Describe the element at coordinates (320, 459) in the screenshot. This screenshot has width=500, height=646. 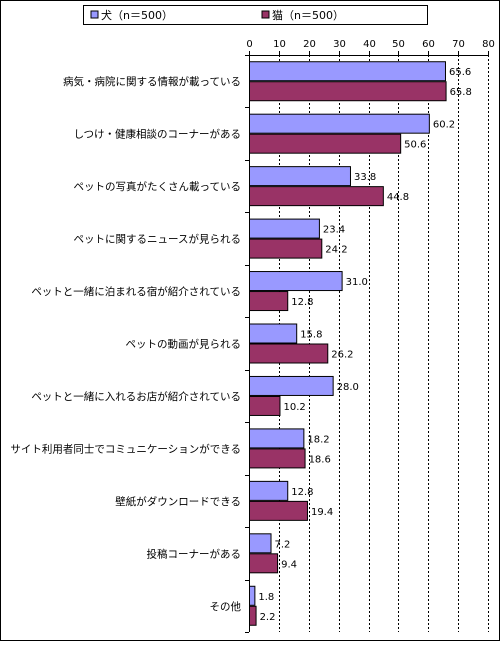
I see `value-label-cat: 18.6` at that location.